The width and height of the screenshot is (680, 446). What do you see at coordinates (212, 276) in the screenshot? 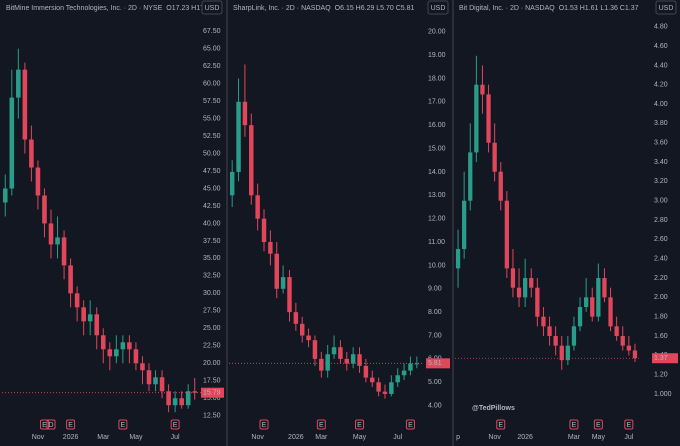
I see `y-tick-label: 32.50` at bounding box center [212, 276].